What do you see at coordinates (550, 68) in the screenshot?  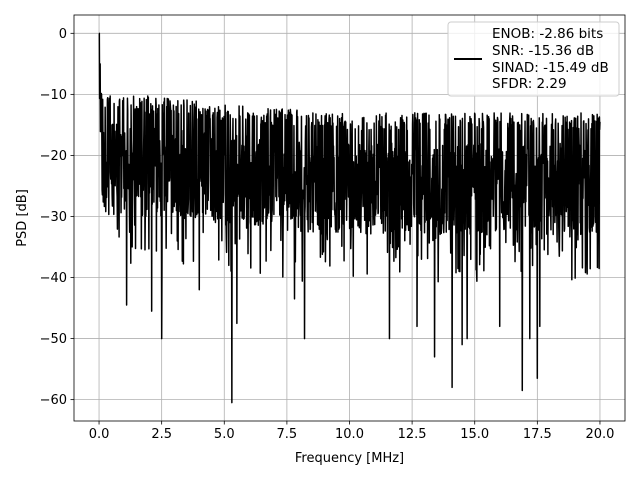 I see `legend-line-sinad: SINAD: -15.49 dB` at bounding box center [550, 68].